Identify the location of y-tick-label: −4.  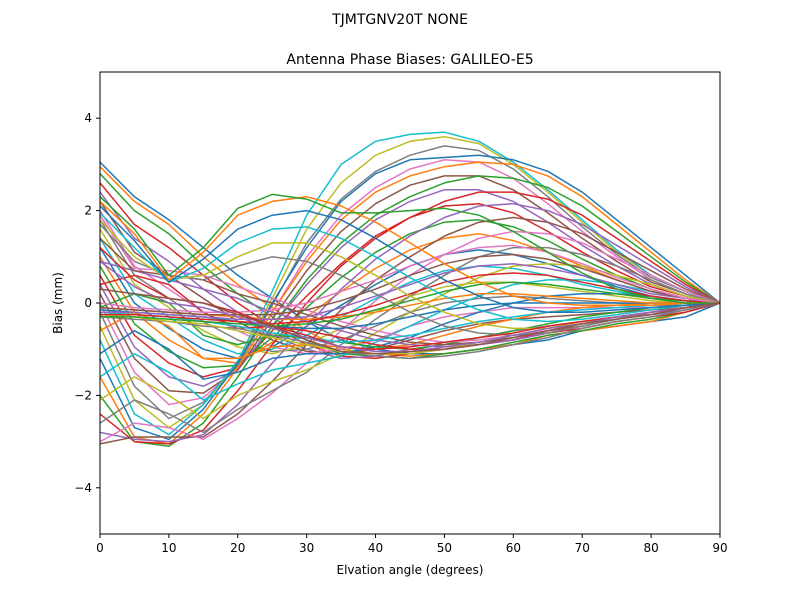
(83, 488).